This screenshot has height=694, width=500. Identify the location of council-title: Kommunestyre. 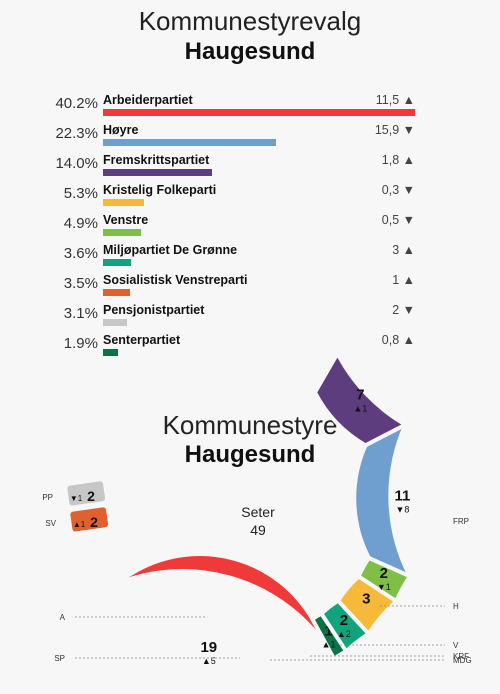
(250, 425).